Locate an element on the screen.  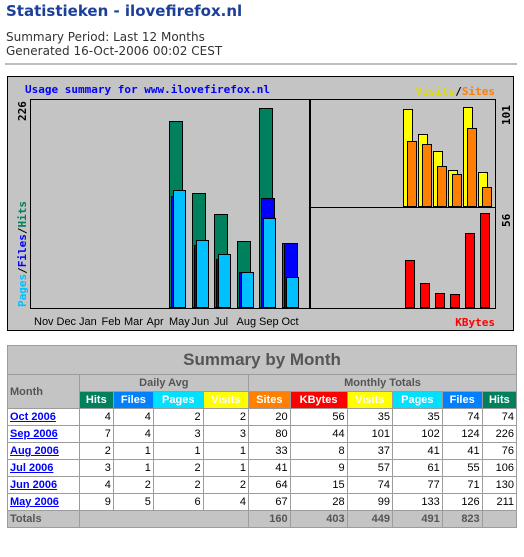
legend-sep: / is located at coordinates (458, 91).